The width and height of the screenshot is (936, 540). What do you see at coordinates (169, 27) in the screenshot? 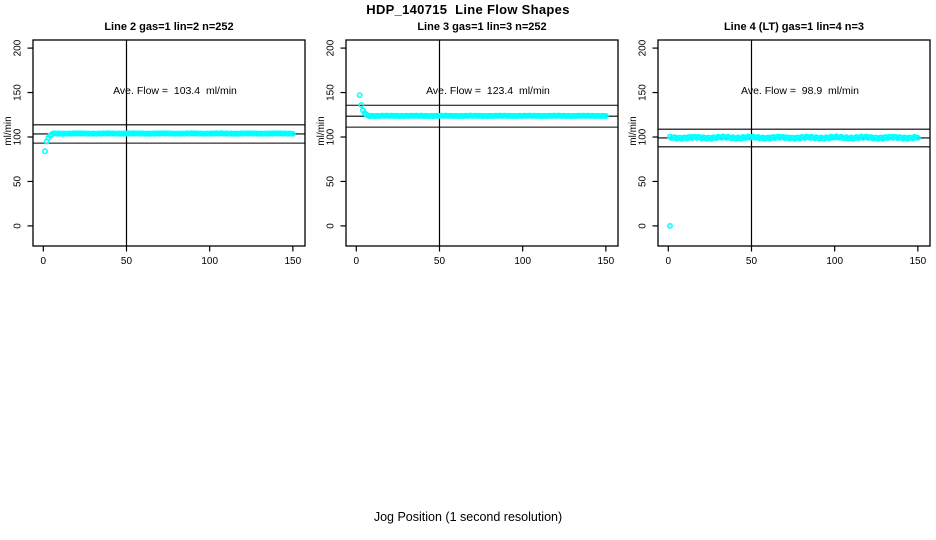
I see `panel-title: Line 2 gas=1 lin=2 n=252` at bounding box center [169, 27].